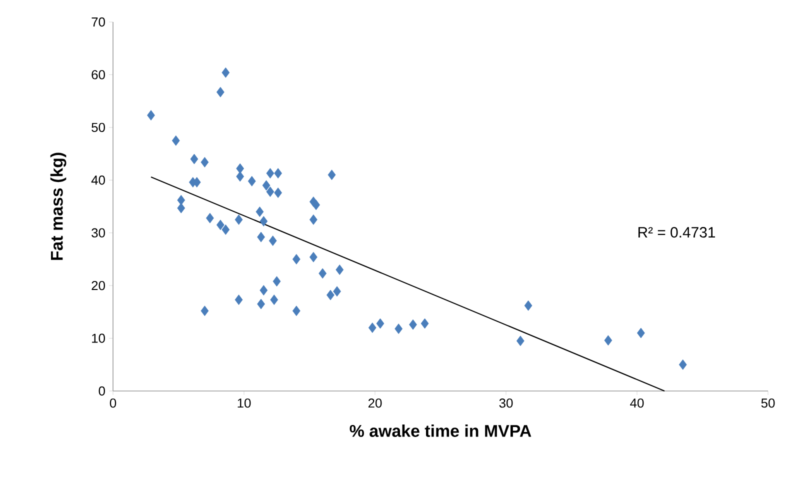 This screenshot has height=483, width=787. Describe the element at coordinates (677, 232) in the screenshot. I see `annotation: R² = 0.4731` at that location.